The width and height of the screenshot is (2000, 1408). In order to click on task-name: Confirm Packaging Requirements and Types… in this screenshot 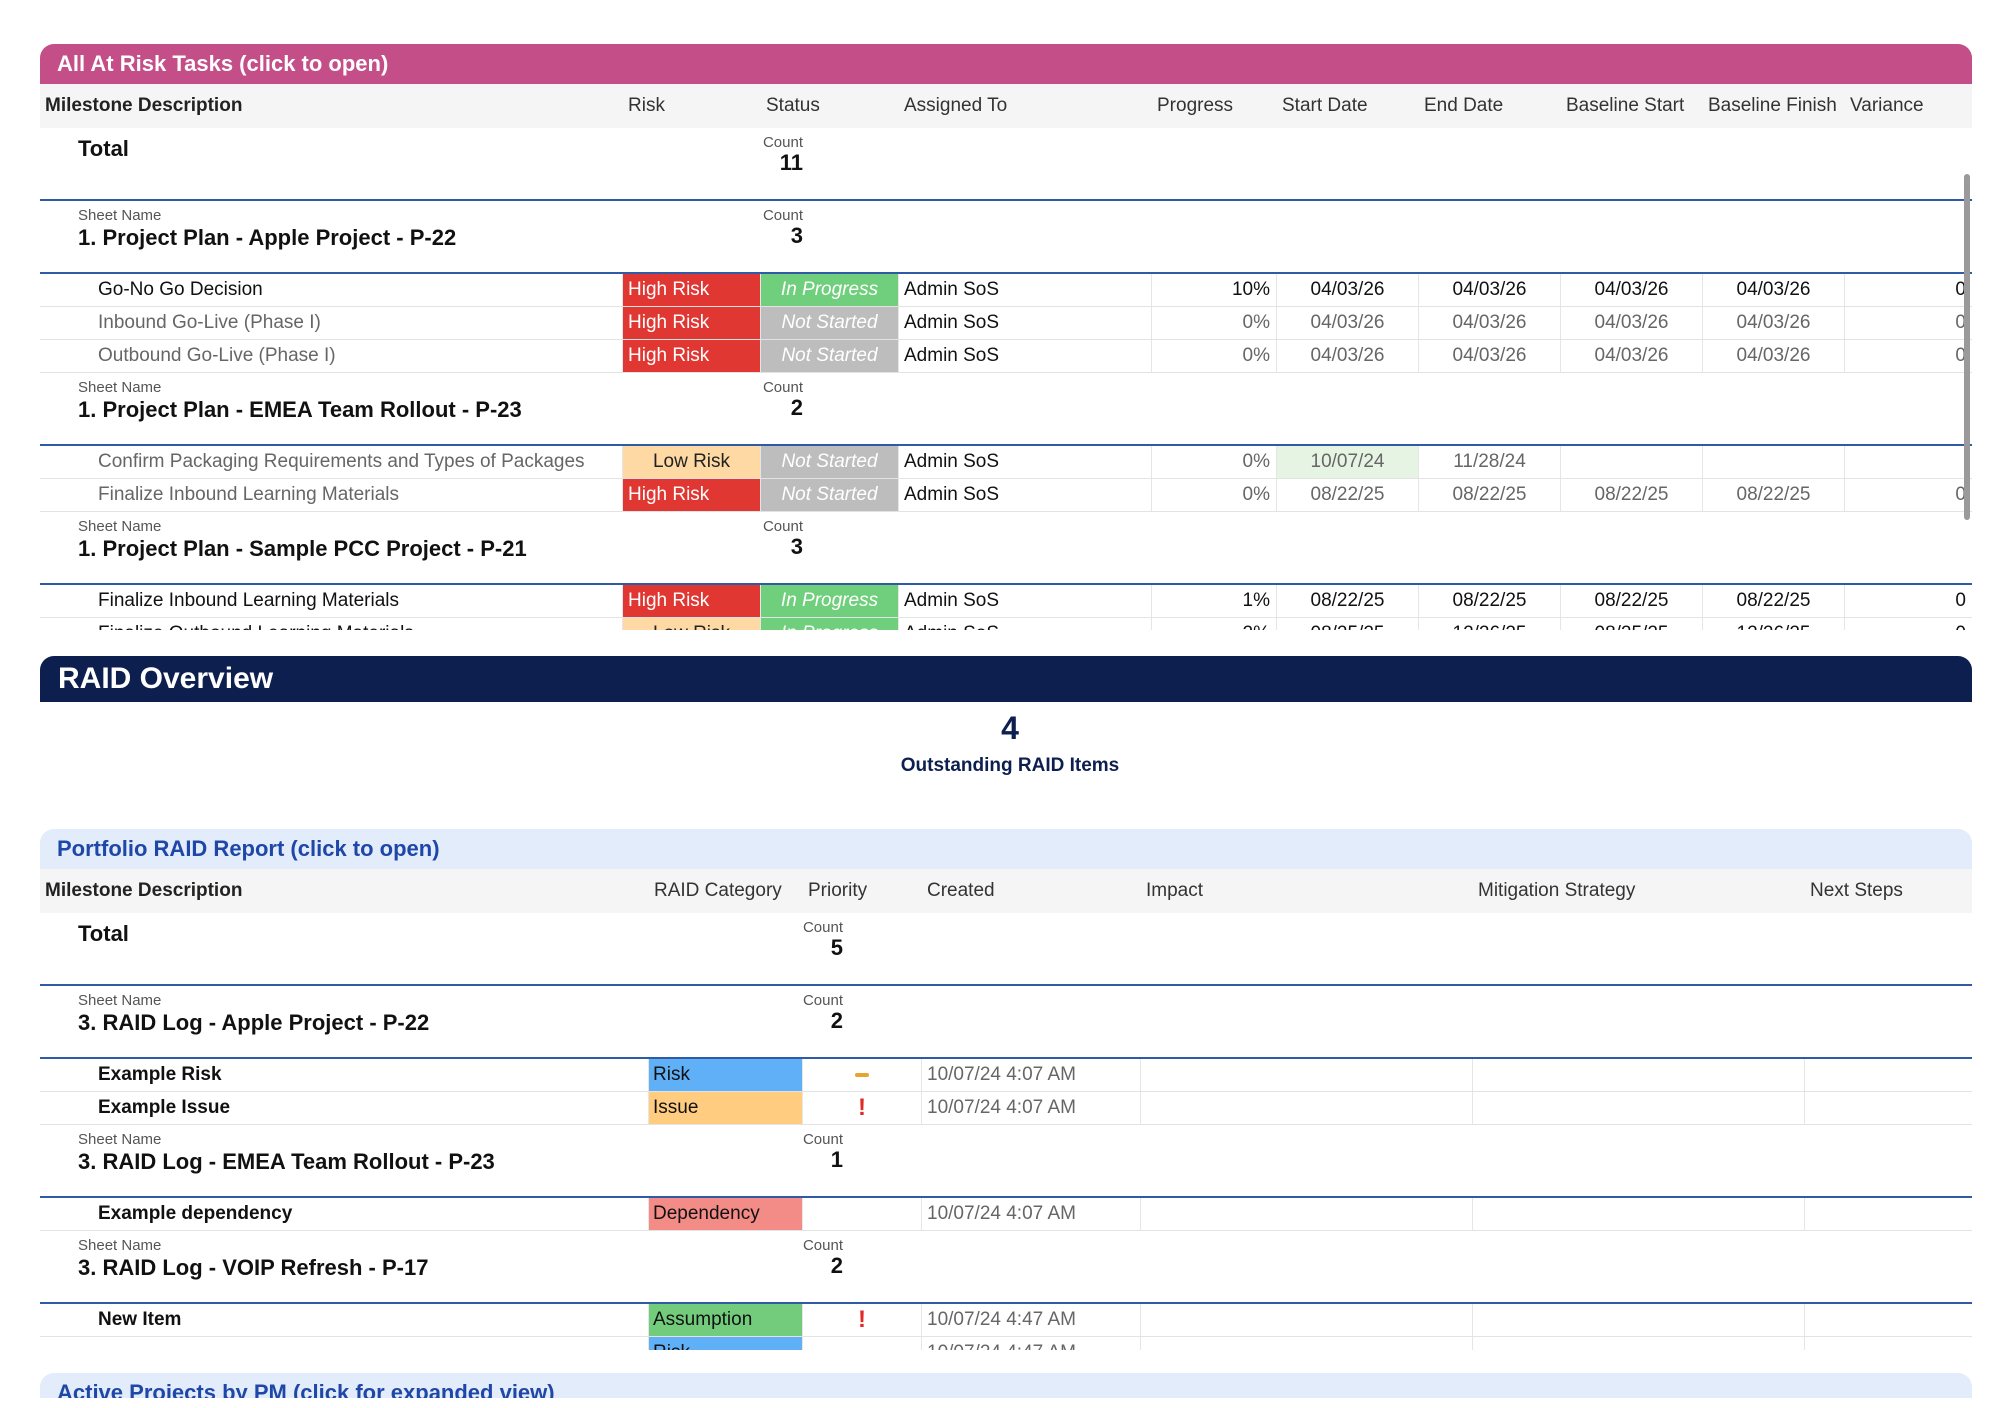, I will do `click(331, 462)`.